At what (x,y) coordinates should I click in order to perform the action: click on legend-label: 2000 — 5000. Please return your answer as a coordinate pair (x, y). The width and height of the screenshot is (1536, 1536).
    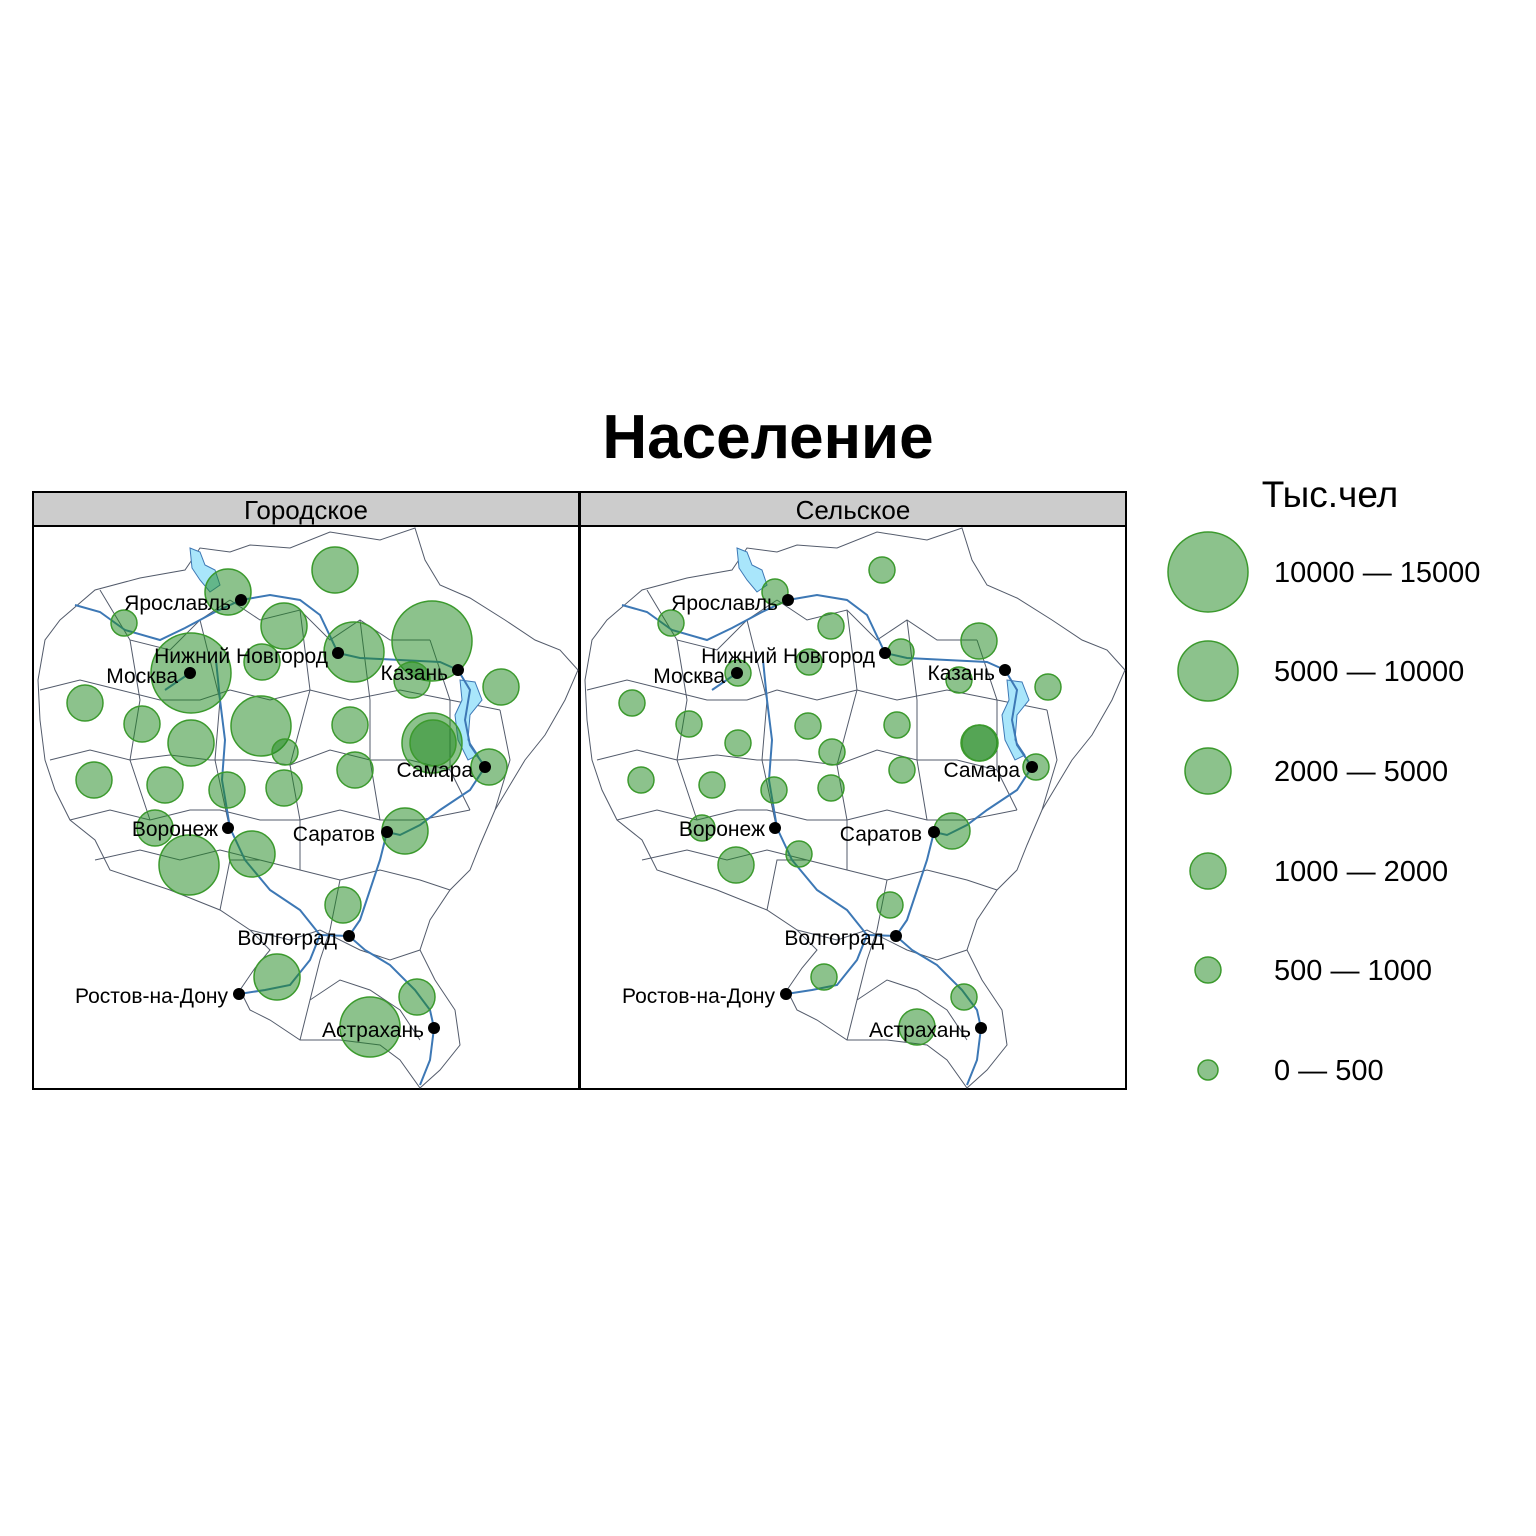
    Looking at the image, I should click on (1361, 772).